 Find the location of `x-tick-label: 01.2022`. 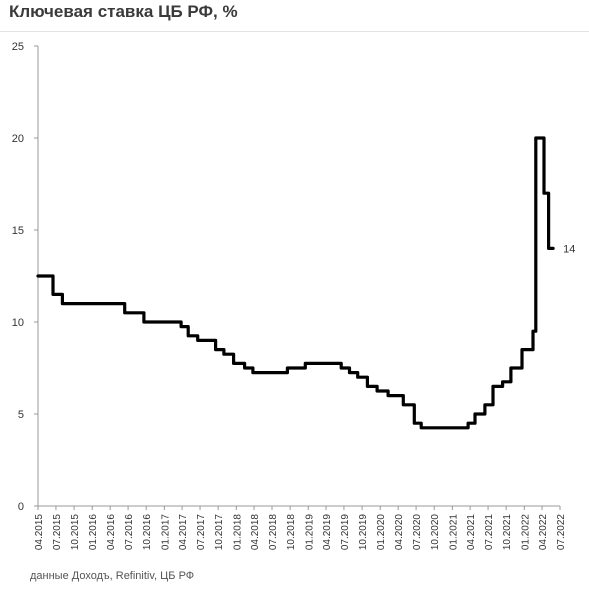

x-tick-label: 01.2022 is located at coordinates (525, 532).